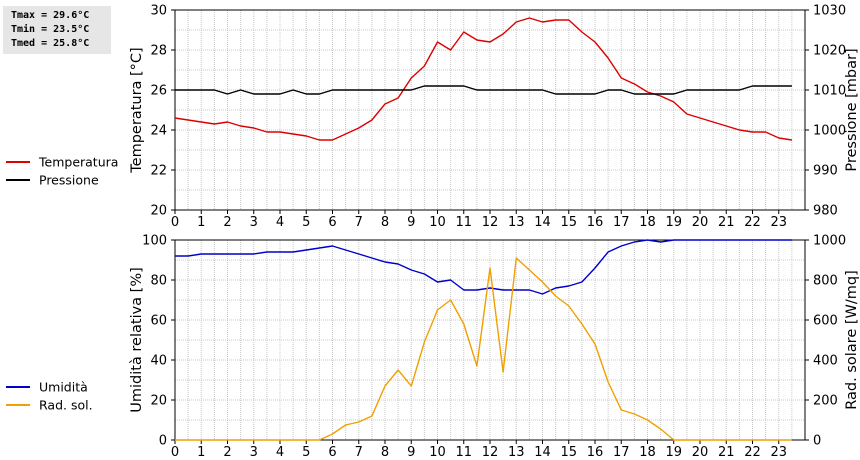 Image resolution: width=860 pixels, height=460 pixels. Describe the element at coordinates (137, 340) in the screenshot. I see `y-axis-title: Umidità relativa [%]` at that location.